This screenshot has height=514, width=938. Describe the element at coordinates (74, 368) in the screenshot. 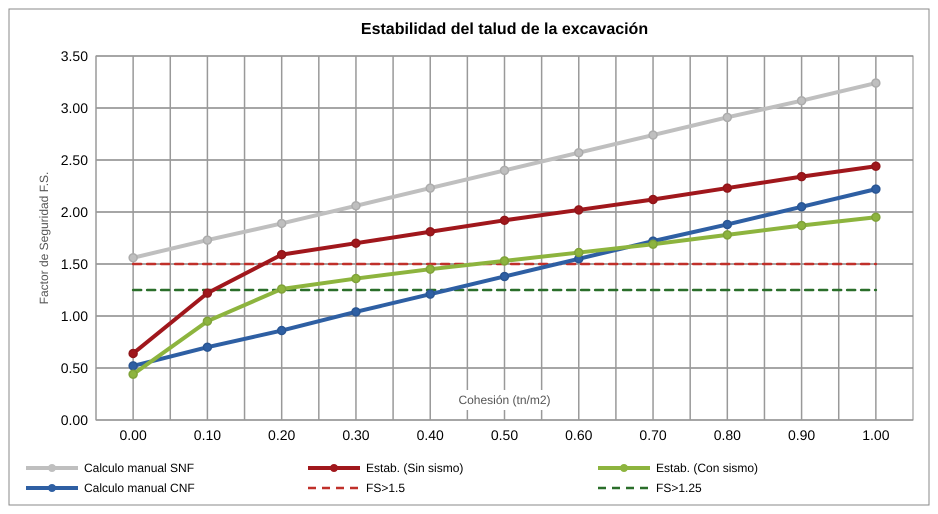

I see `y-tick-label: 0.50` at that location.